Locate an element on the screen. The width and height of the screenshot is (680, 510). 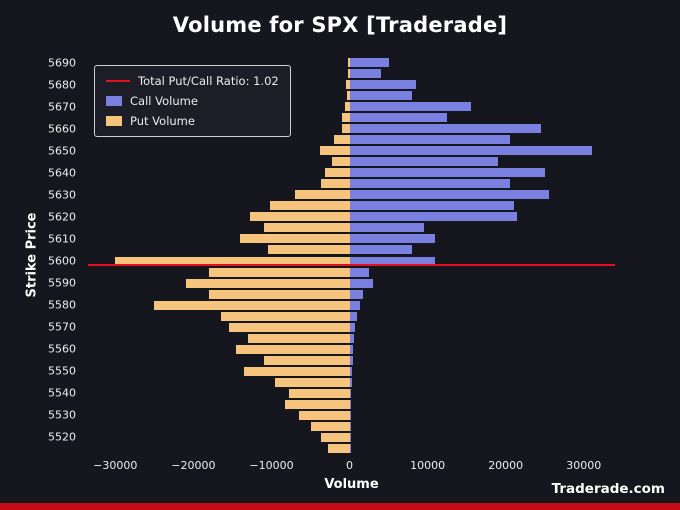
x-tick-label: 30000 is located at coordinates (584, 465).